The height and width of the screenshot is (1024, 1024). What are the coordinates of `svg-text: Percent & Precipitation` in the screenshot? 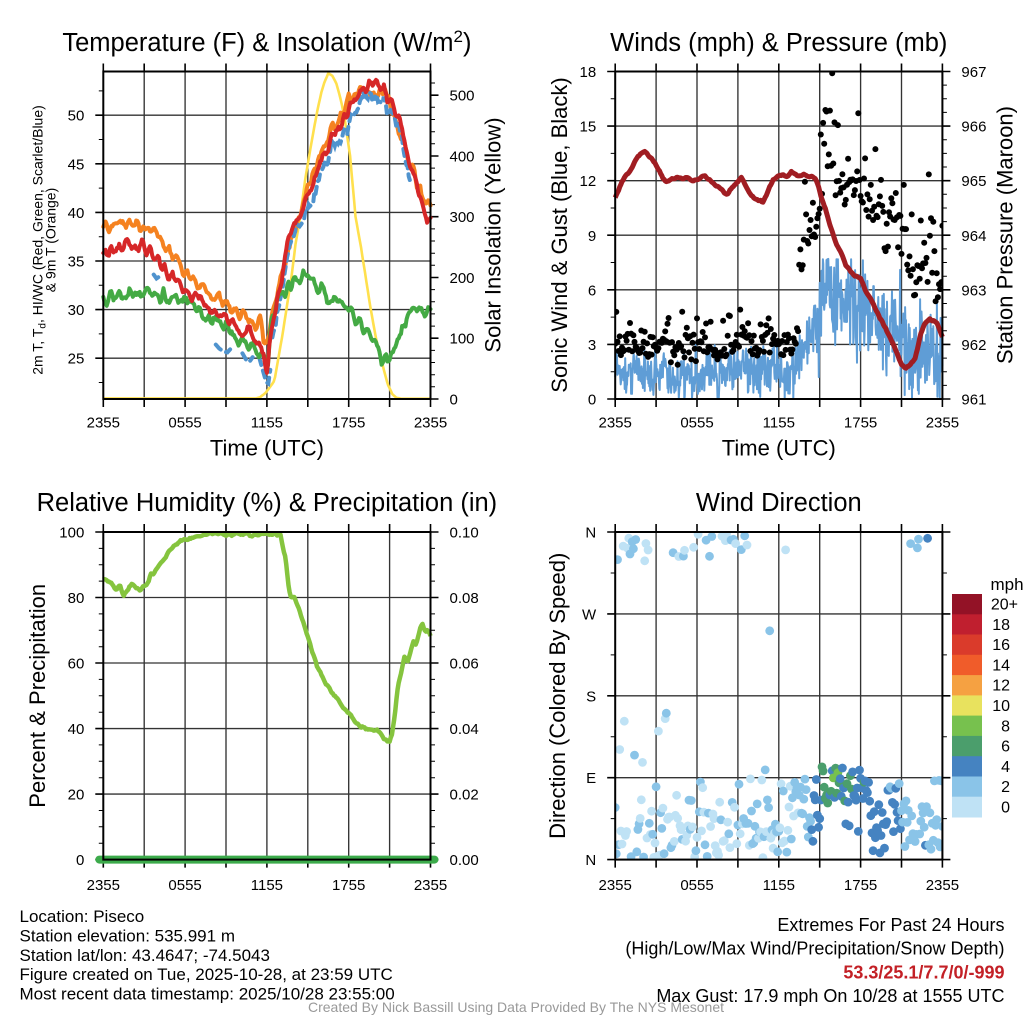 It's located at (37, 696).